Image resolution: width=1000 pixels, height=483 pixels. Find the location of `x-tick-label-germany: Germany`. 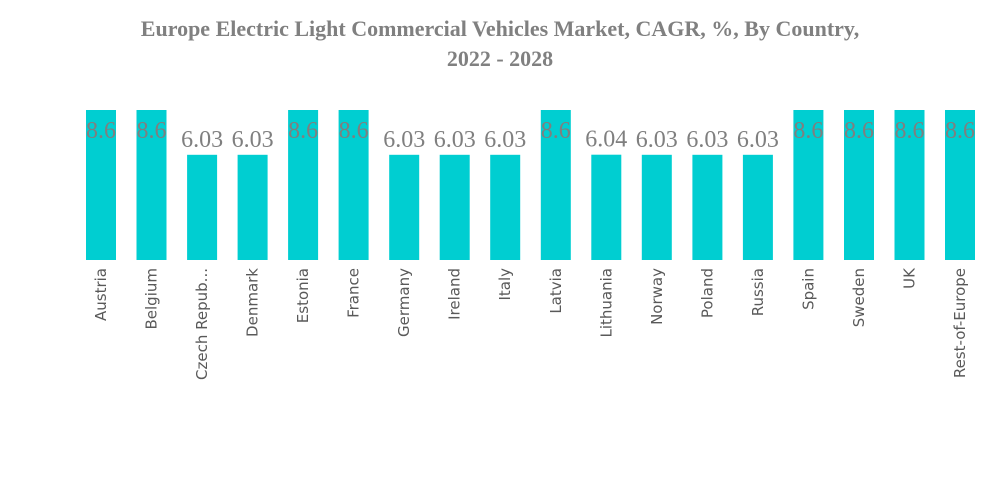

x-tick-label-germany: Germany is located at coordinates (404, 302).